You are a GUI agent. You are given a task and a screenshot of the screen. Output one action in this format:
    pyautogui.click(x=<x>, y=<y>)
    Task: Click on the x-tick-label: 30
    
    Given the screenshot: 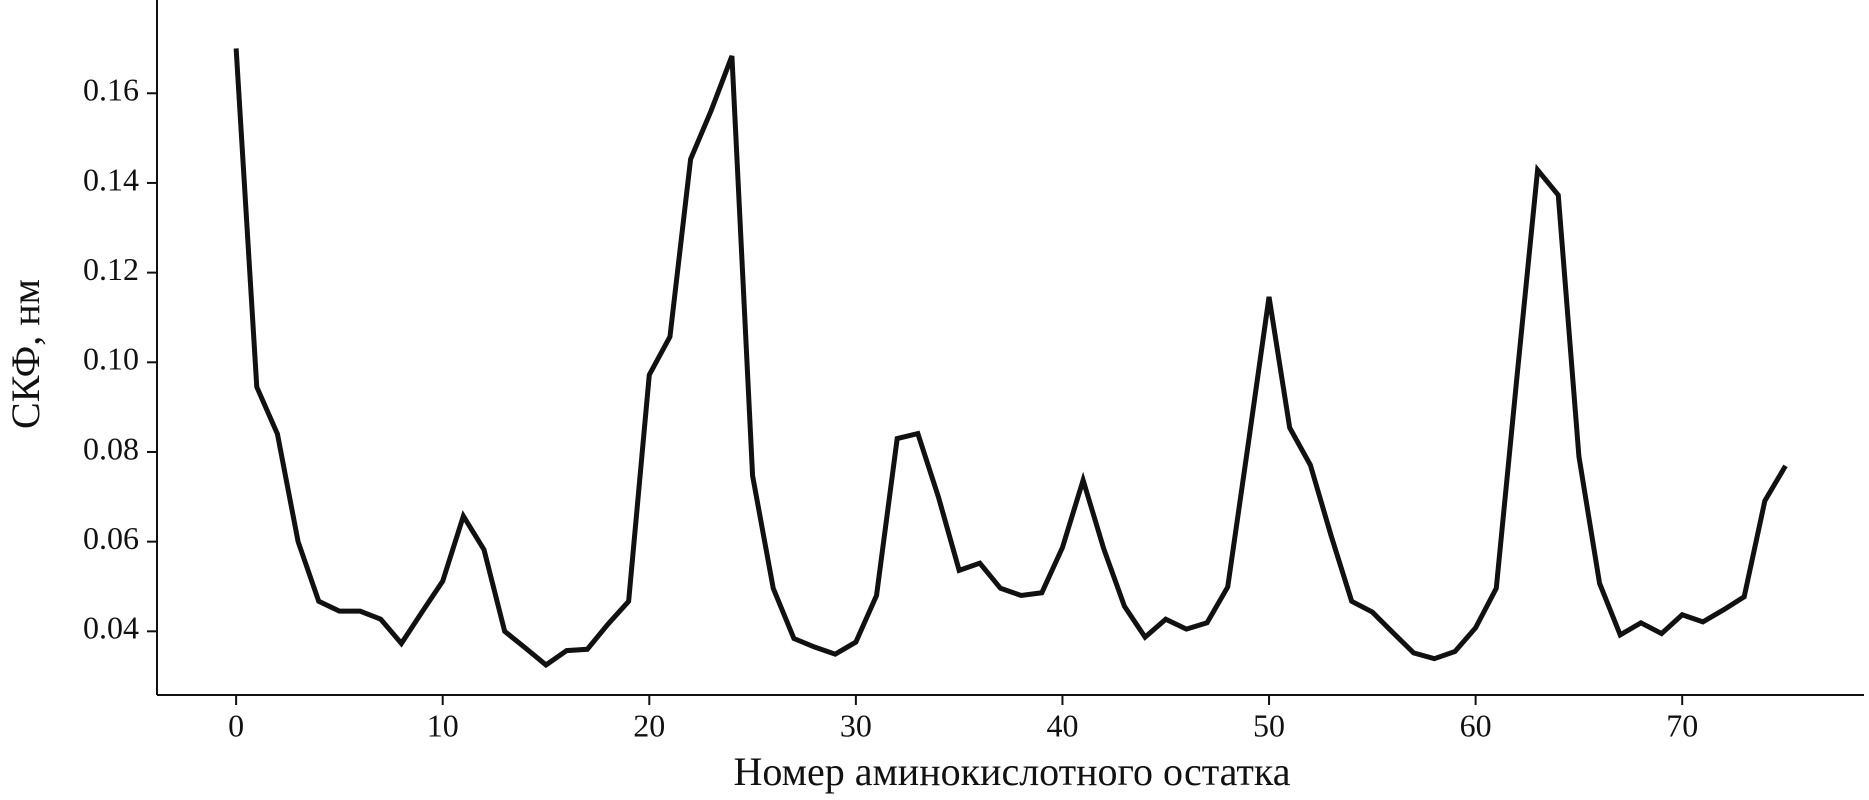 What is the action you would take?
    pyautogui.click(x=856, y=725)
    